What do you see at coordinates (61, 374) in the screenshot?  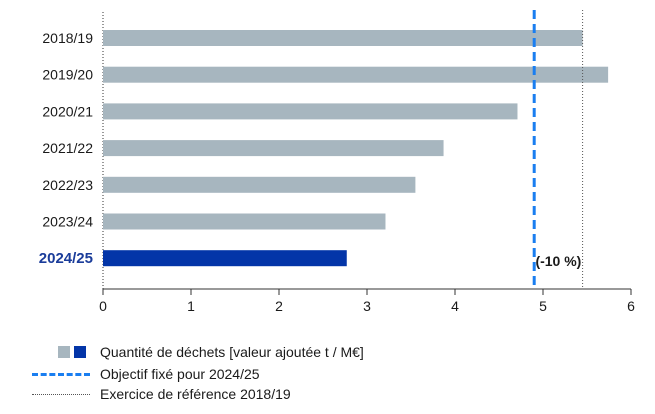 I see `legend-target-line` at bounding box center [61, 374].